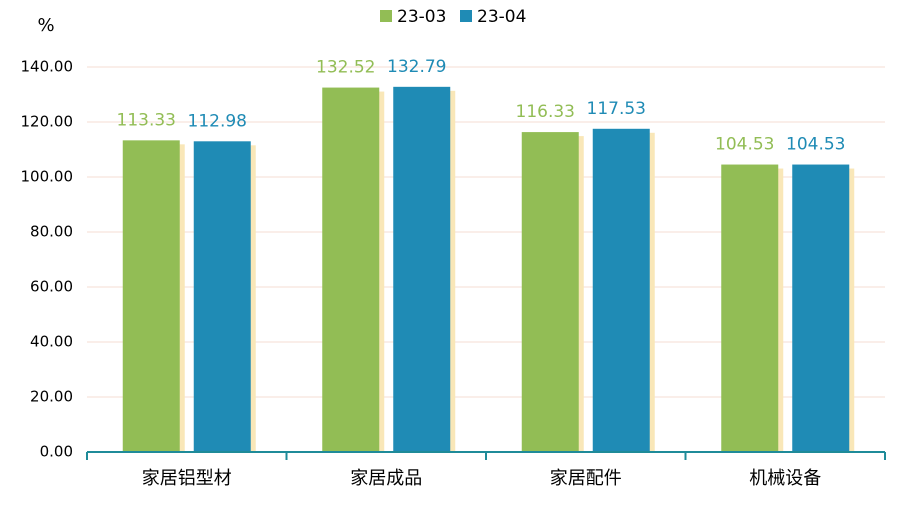  Describe the element at coordinates (51, 232) in the screenshot. I see `y-tick-label: 80.00` at that location.